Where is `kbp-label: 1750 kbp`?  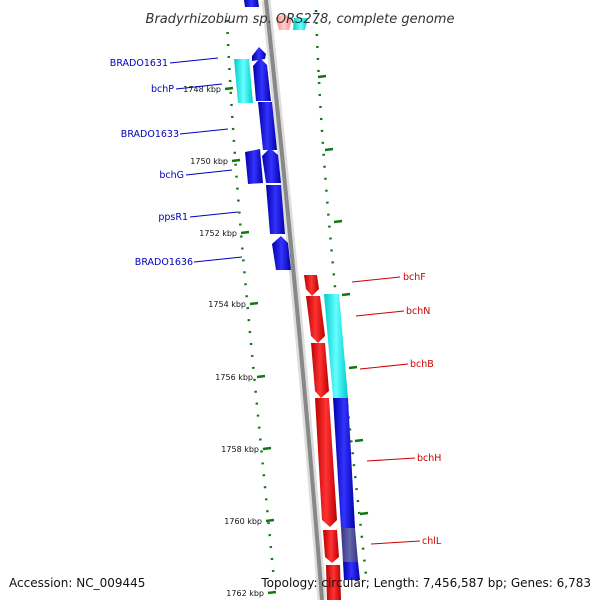 kbp-label: 1750 kbp is located at coordinates (209, 161).